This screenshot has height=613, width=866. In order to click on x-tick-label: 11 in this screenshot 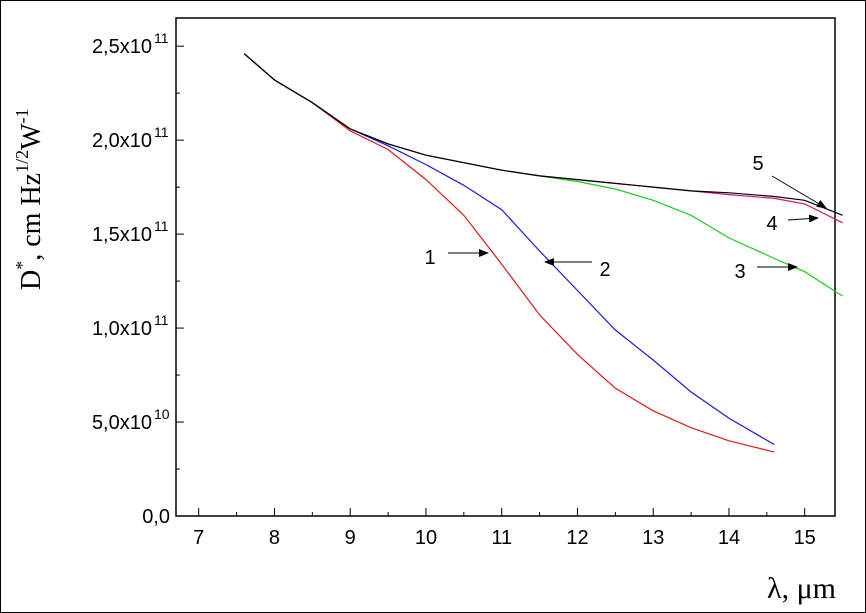, I will do `click(501, 538)`.